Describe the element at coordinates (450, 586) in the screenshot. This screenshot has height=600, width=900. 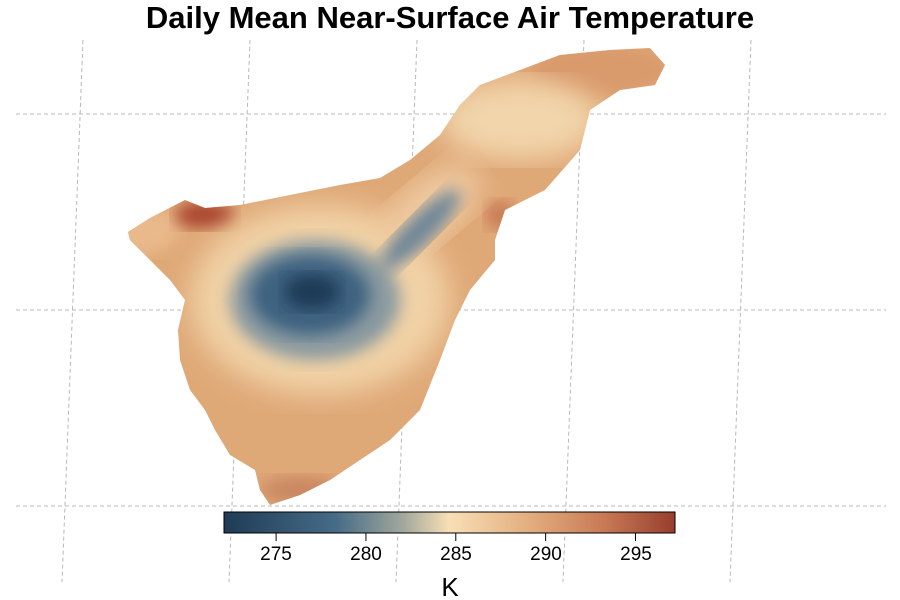
I see `colorbar-unit-label: K` at that location.